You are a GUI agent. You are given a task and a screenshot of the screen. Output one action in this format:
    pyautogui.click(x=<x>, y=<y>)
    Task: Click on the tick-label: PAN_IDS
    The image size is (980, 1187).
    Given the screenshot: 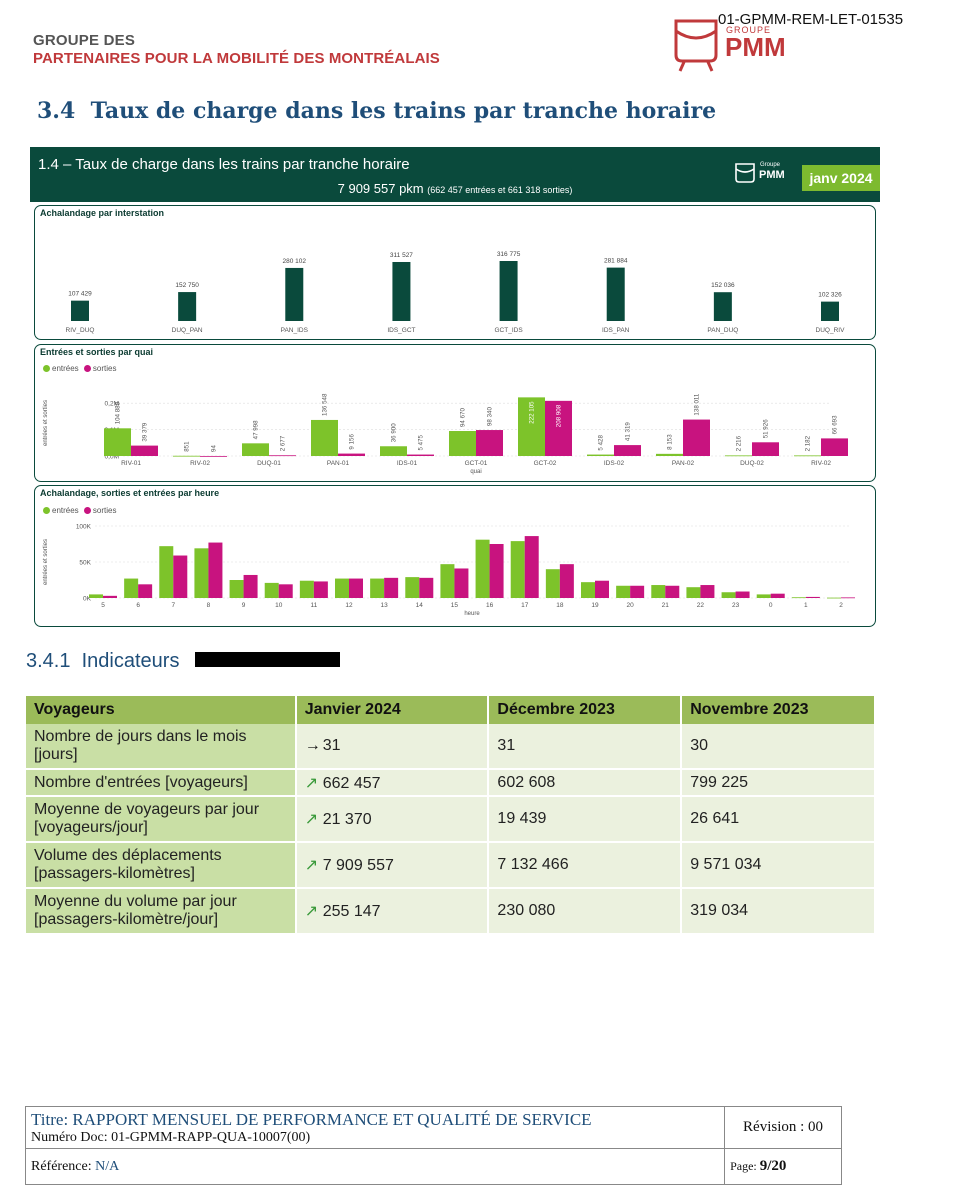 What is the action you would take?
    pyautogui.click(x=295, y=330)
    